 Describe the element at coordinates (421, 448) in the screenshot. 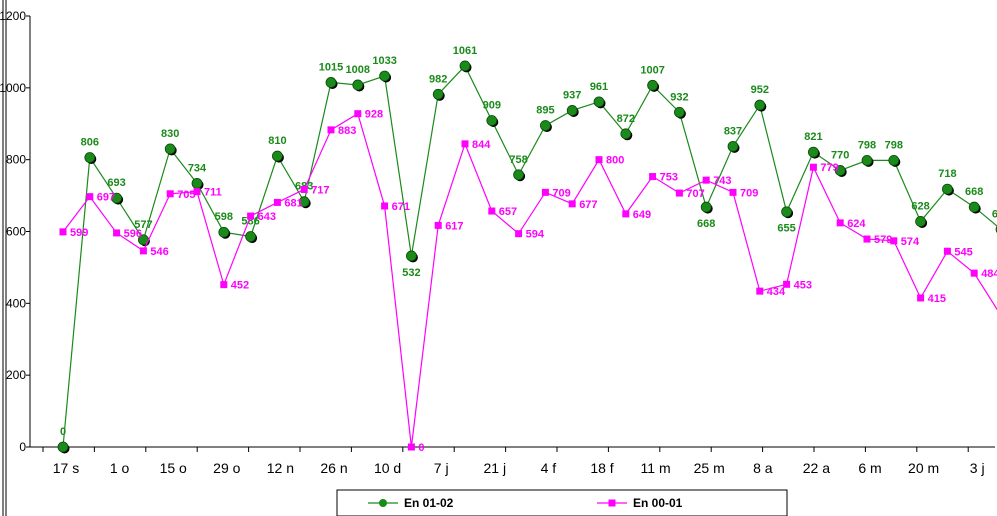

I see `data-label: 0` at that location.